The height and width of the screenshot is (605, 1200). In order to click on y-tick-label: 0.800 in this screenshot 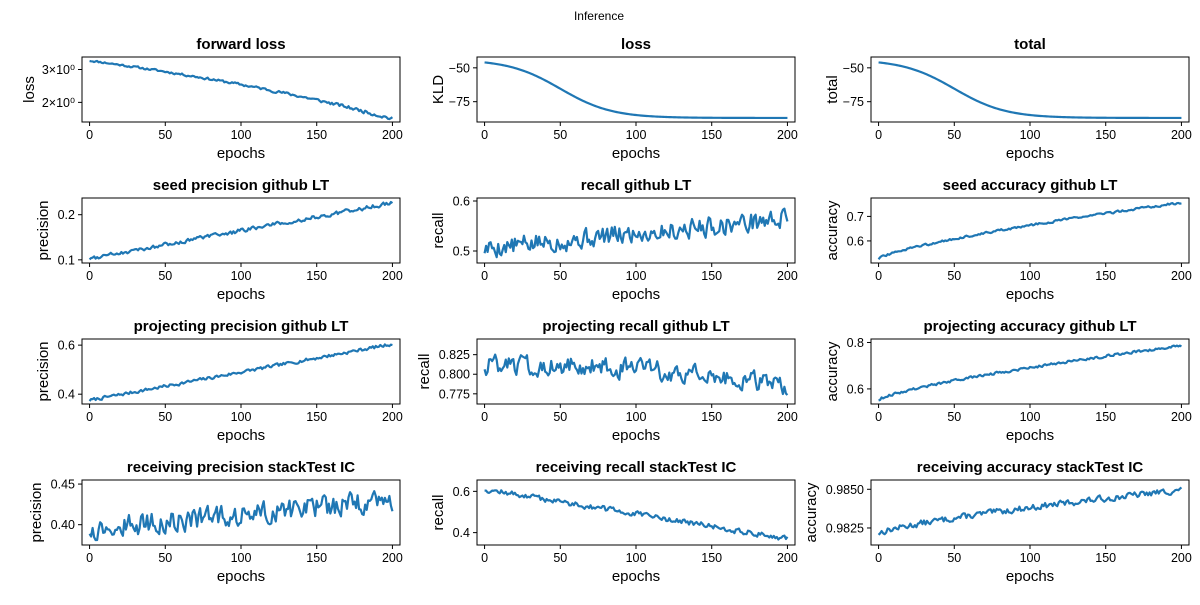, I will do `click(454, 375)`.